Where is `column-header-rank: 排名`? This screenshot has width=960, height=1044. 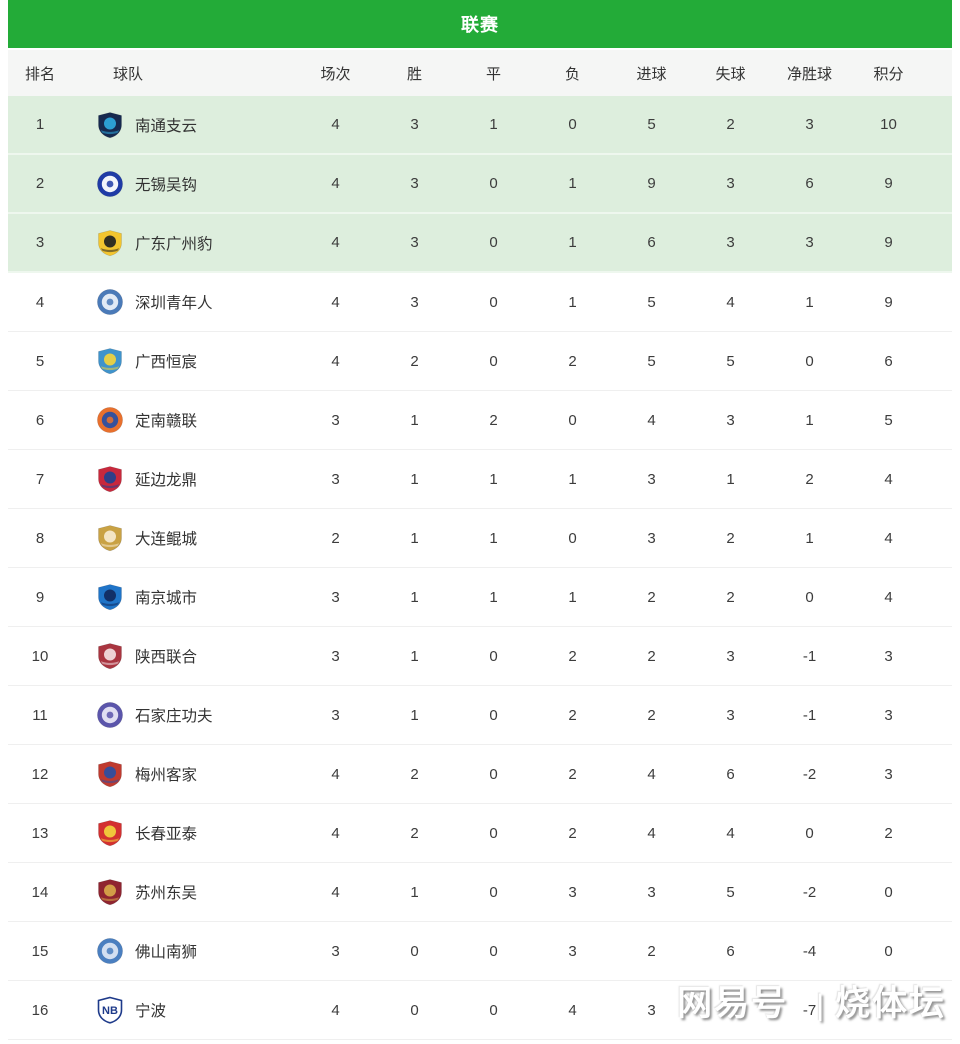 column-header-rank: 排名 is located at coordinates (39, 74).